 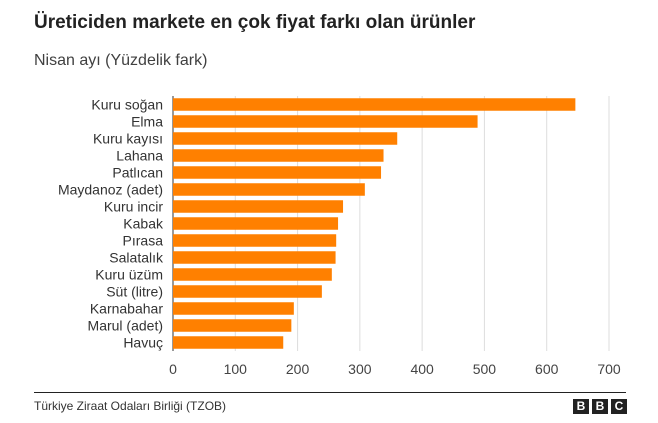 What do you see at coordinates (125, 326) in the screenshot?
I see `category-label: Marul (adet)` at bounding box center [125, 326].